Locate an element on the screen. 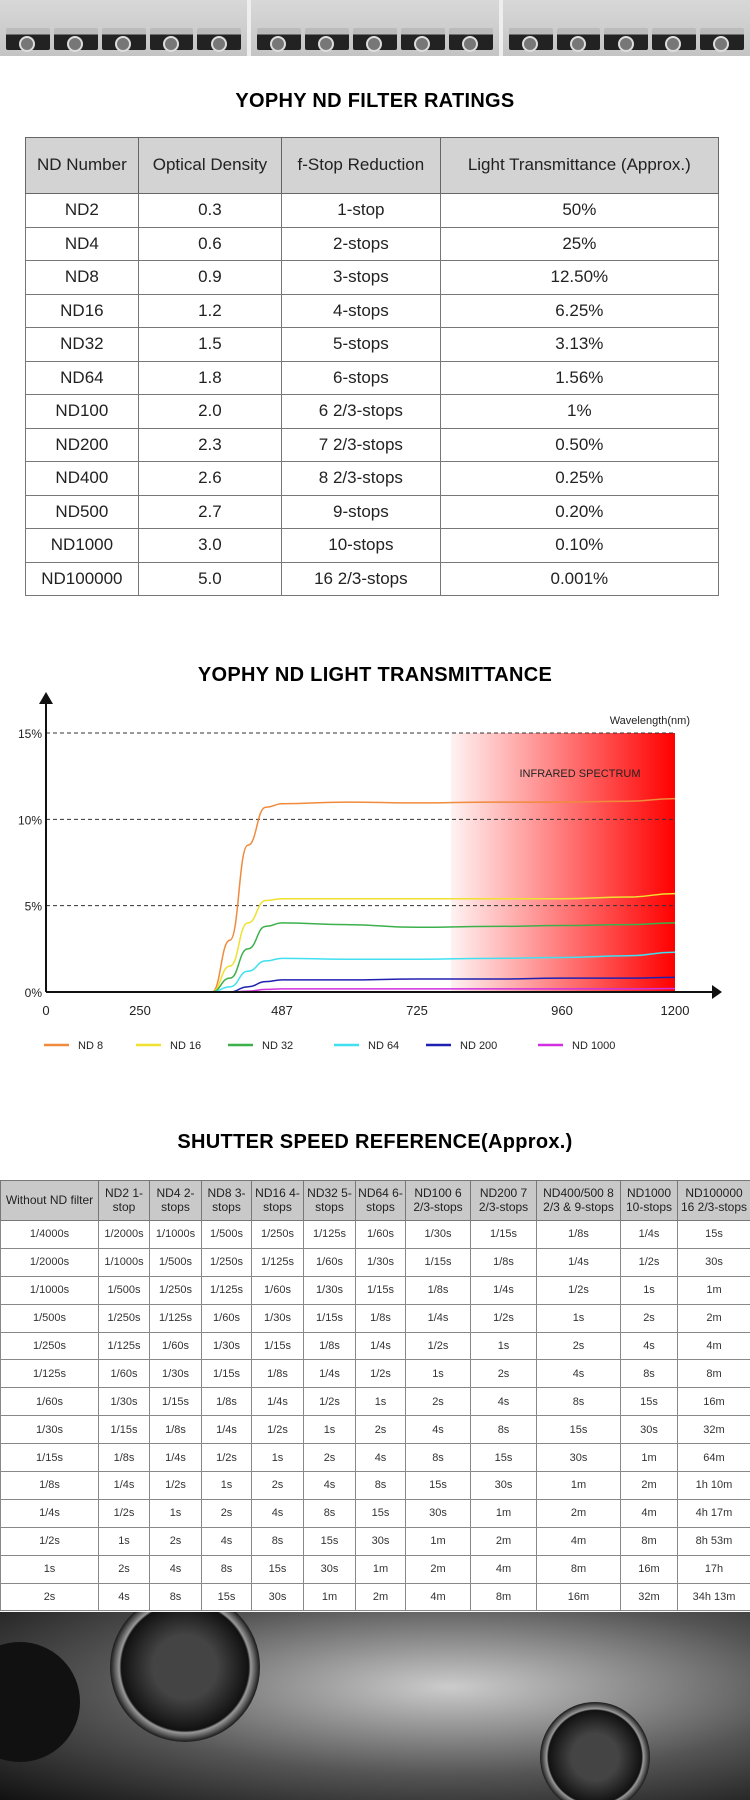 This screenshot has height=1800, width=750. x-axis-arrow is located at coordinates (717, 992).